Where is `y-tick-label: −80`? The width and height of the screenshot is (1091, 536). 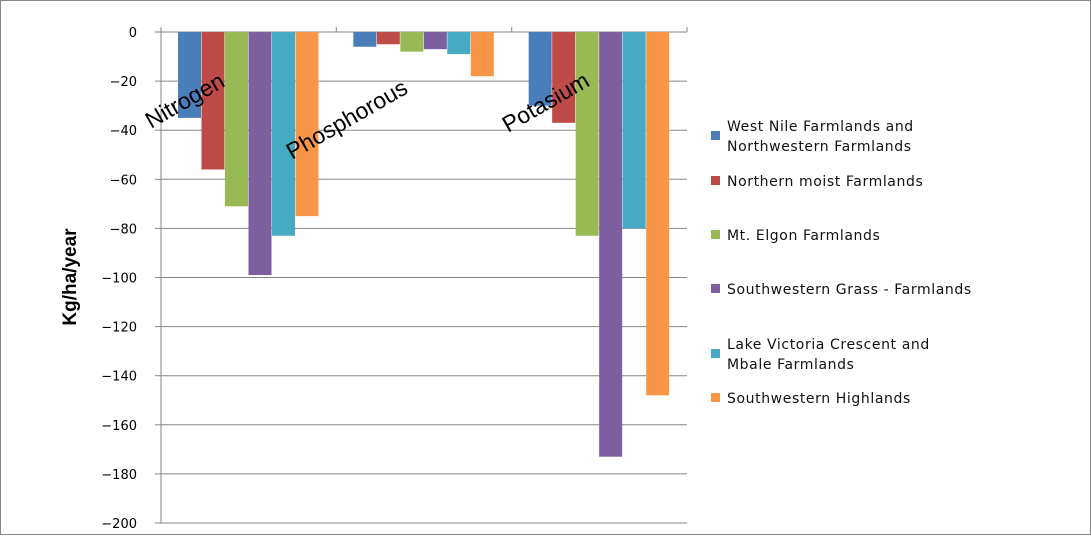 y-tick-label: −80 is located at coordinates (123, 229).